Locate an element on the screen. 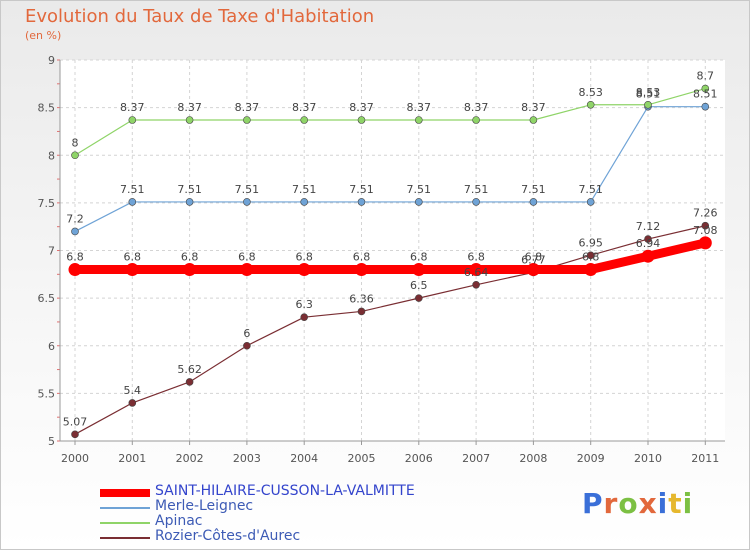  data-label: 8.51 is located at coordinates (705, 94).